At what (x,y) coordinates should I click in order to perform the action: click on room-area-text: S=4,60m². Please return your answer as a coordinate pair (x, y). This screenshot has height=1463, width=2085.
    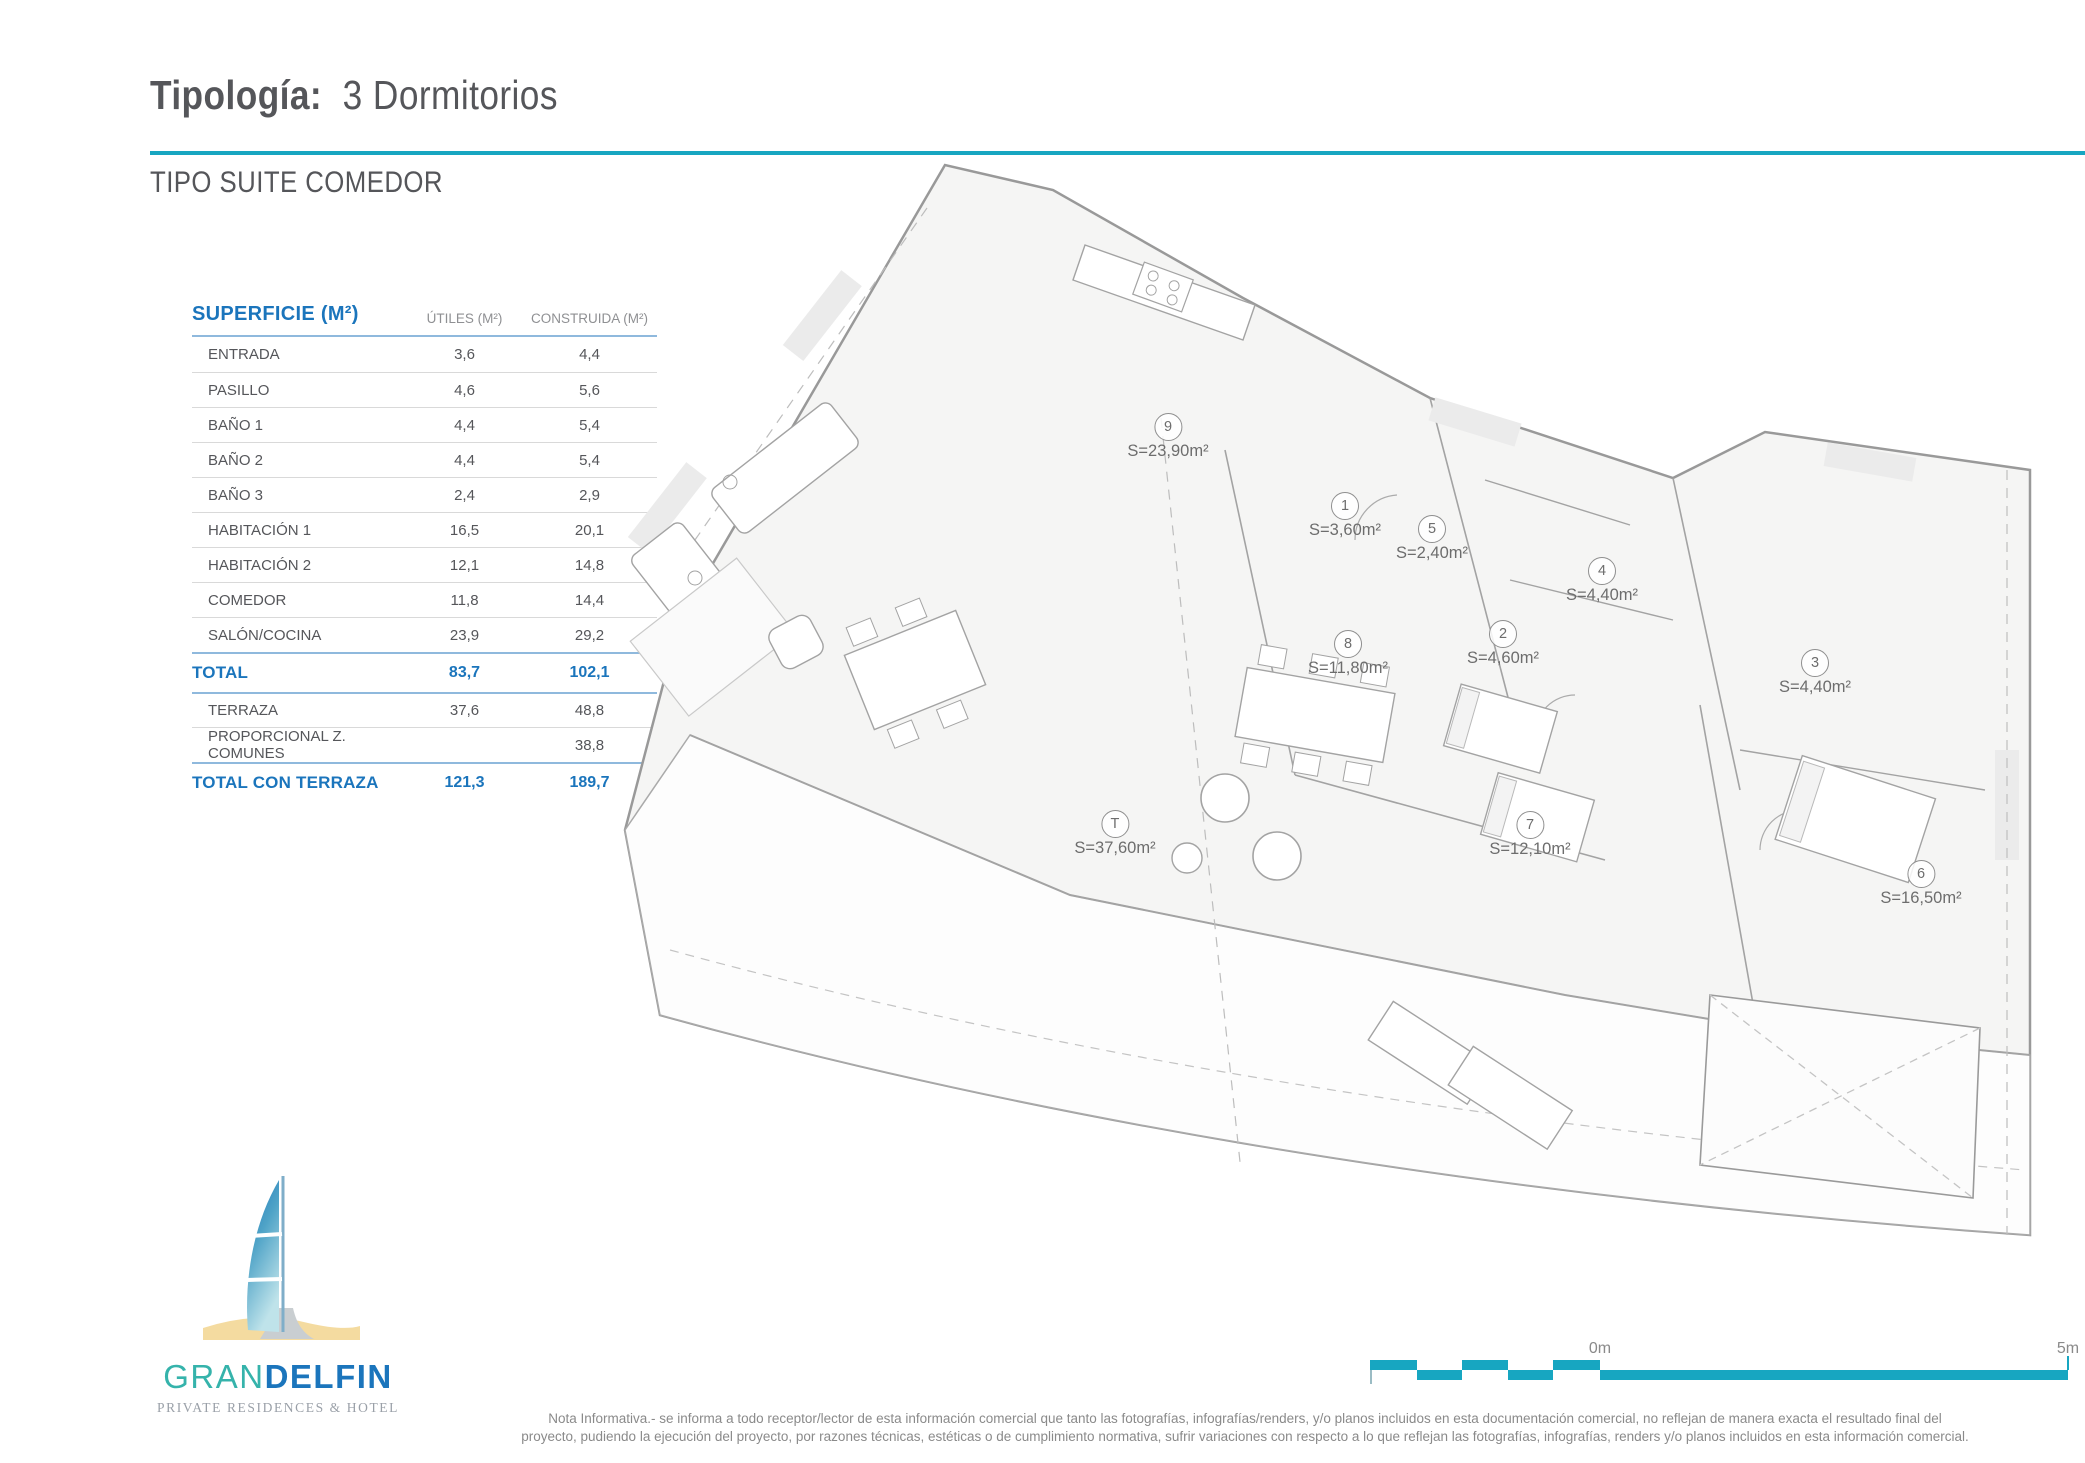
    Looking at the image, I should click on (1503, 658).